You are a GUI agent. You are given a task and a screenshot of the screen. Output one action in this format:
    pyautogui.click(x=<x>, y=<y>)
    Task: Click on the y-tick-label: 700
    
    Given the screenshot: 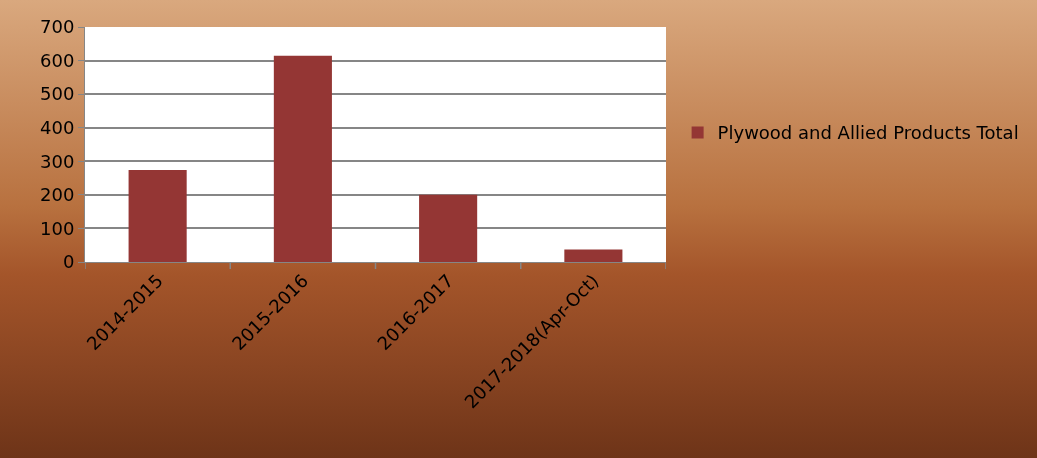 What is the action you would take?
    pyautogui.click(x=57, y=27)
    